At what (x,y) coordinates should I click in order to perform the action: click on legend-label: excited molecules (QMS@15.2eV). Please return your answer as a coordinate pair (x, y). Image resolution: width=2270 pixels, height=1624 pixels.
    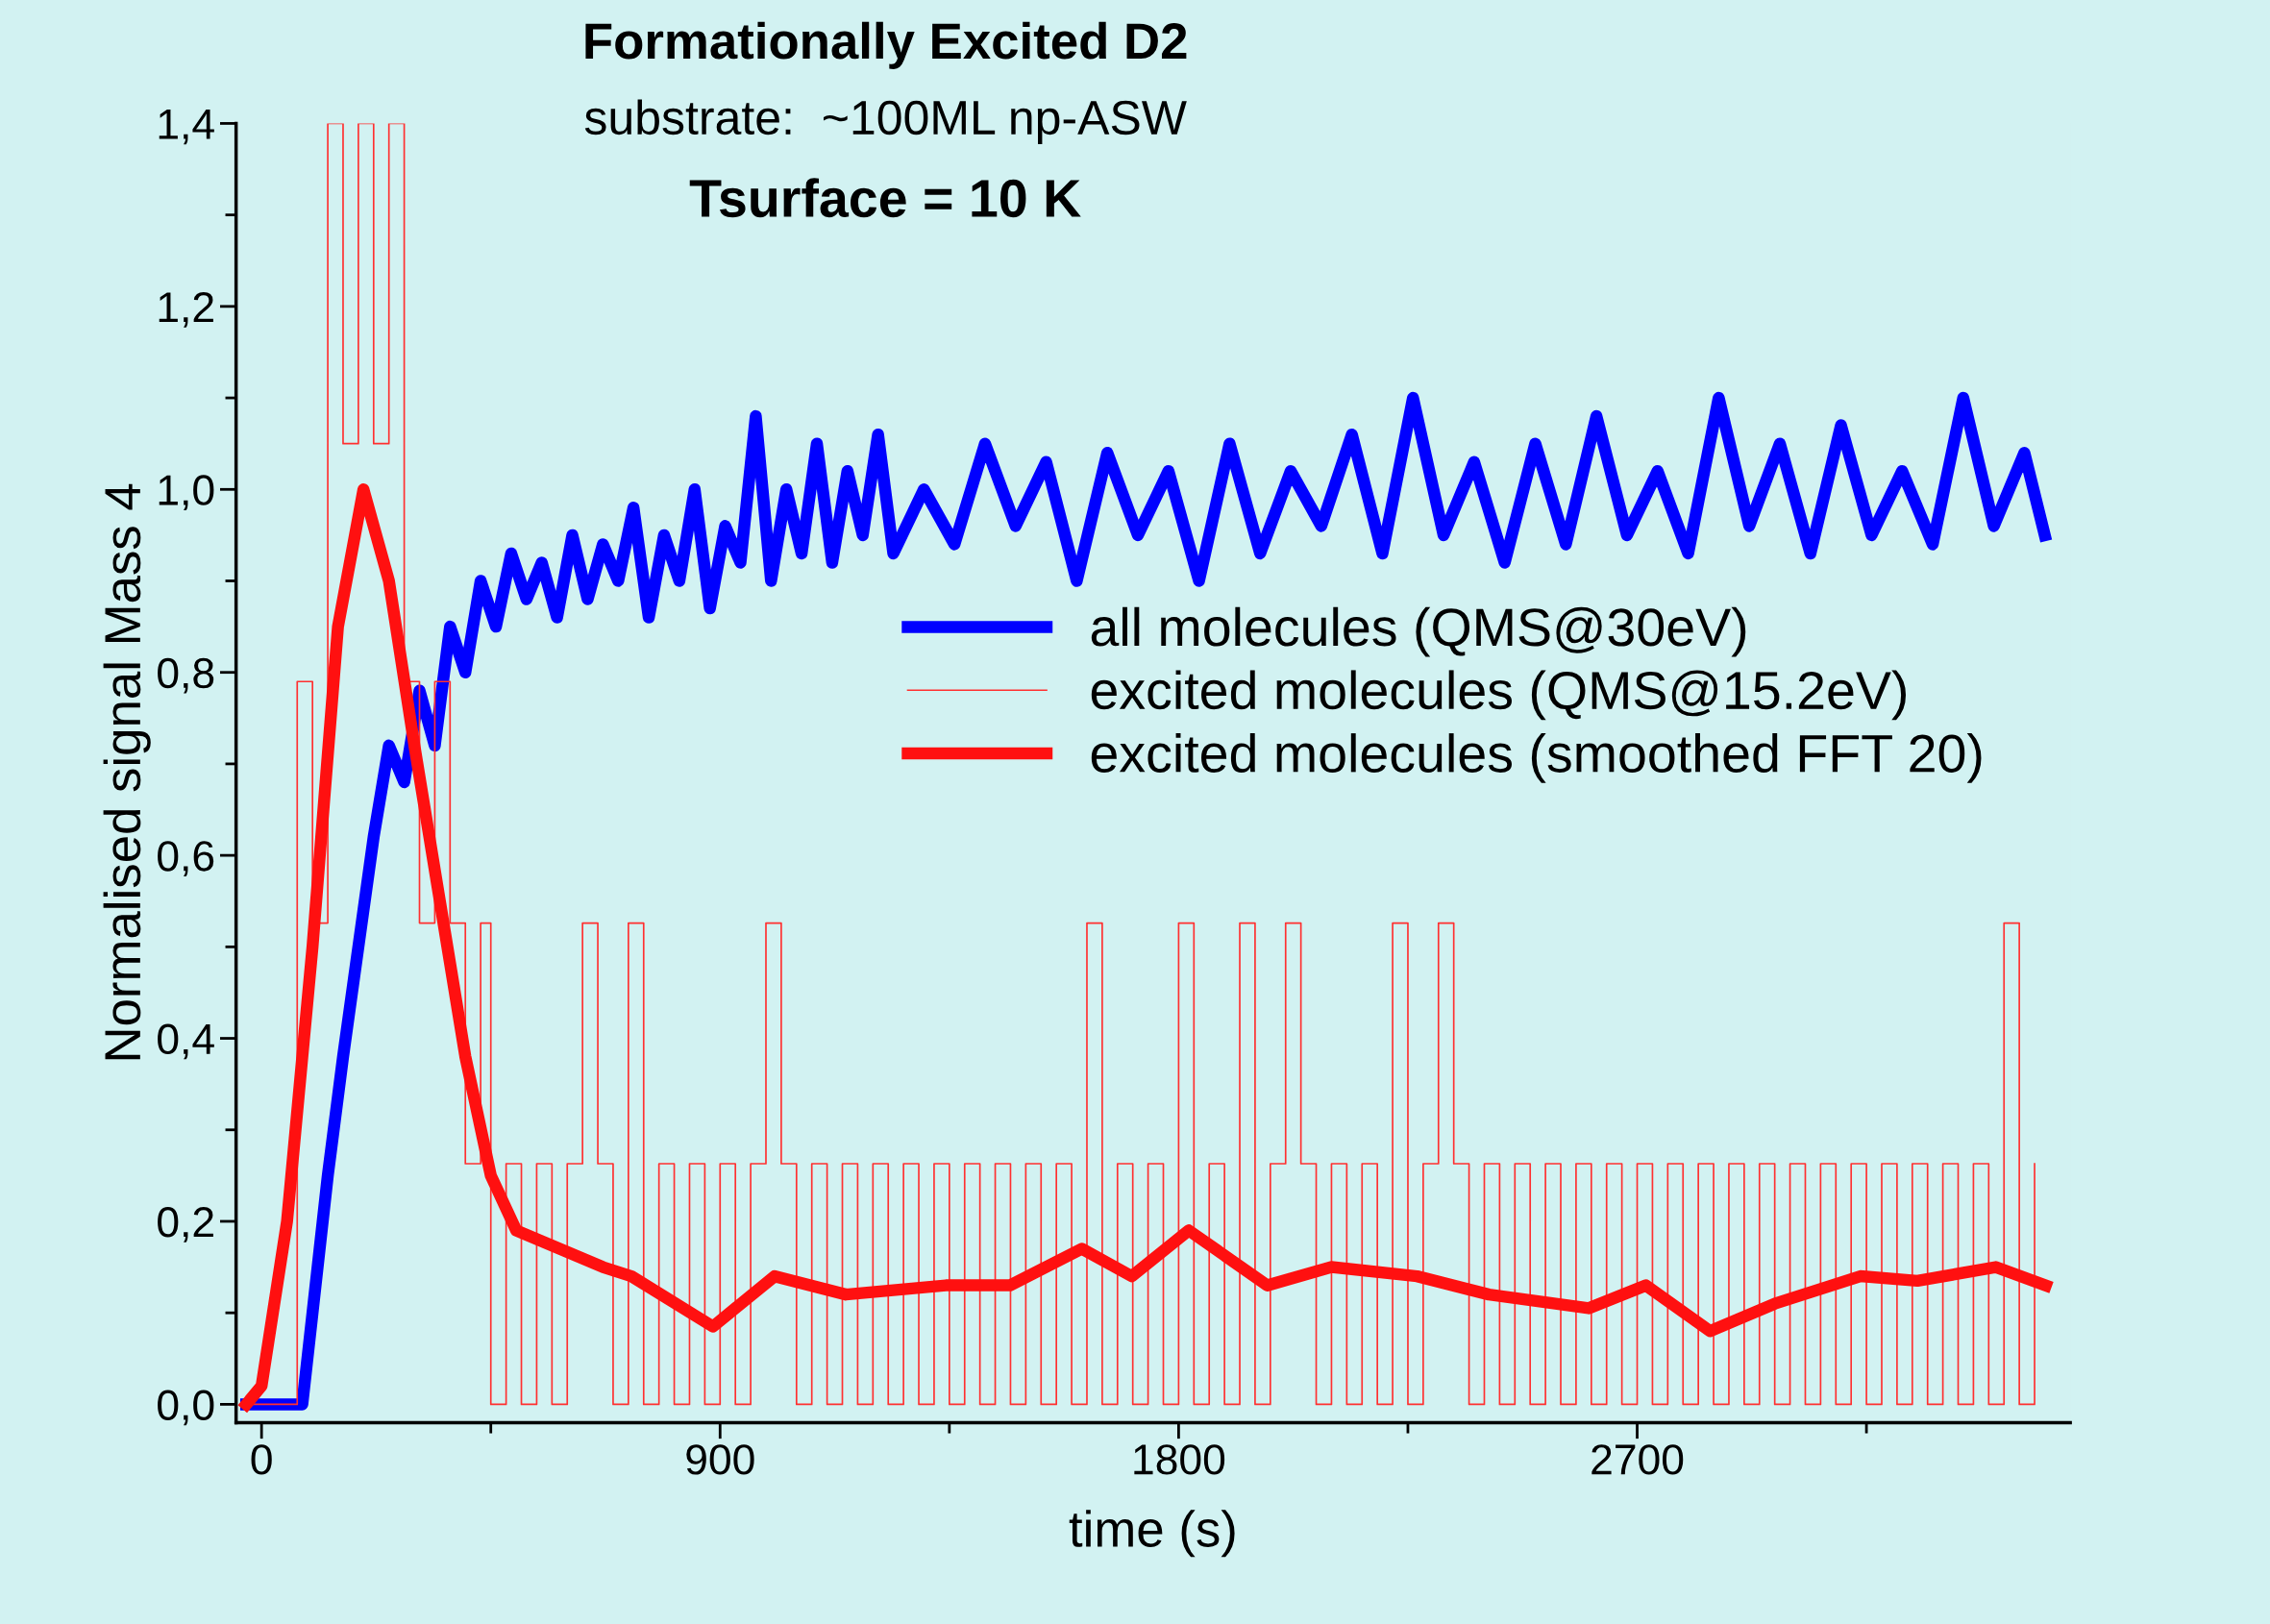
    Looking at the image, I should click on (1498, 695).